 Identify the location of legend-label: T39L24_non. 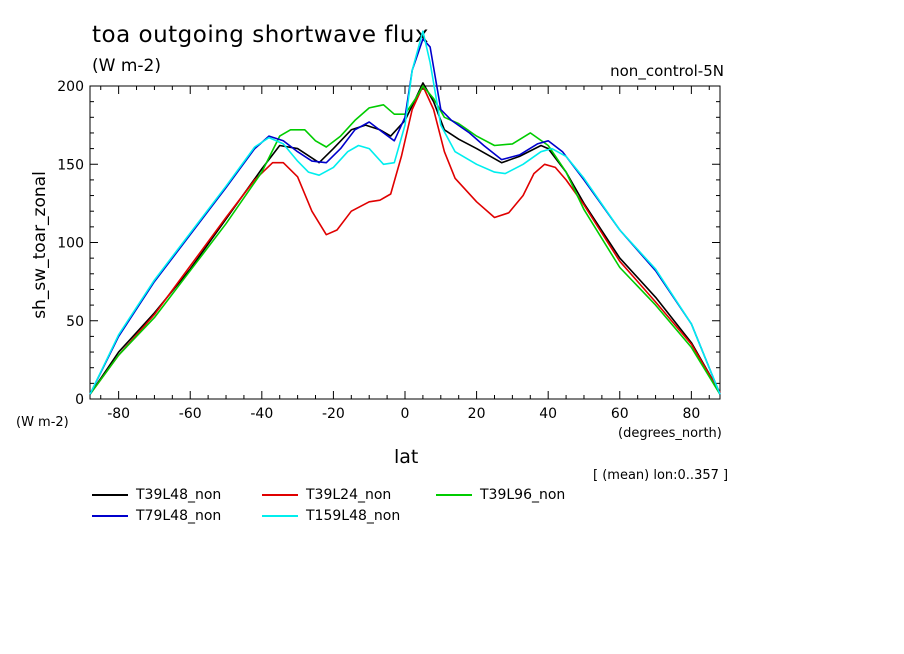
(349, 495).